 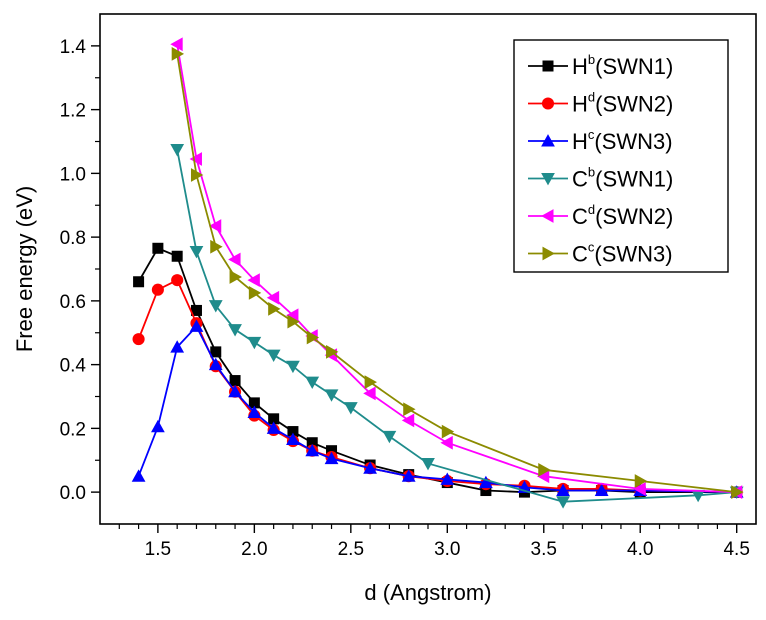 I want to click on x-tick-label: 3.5, so click(x=544, y=549).